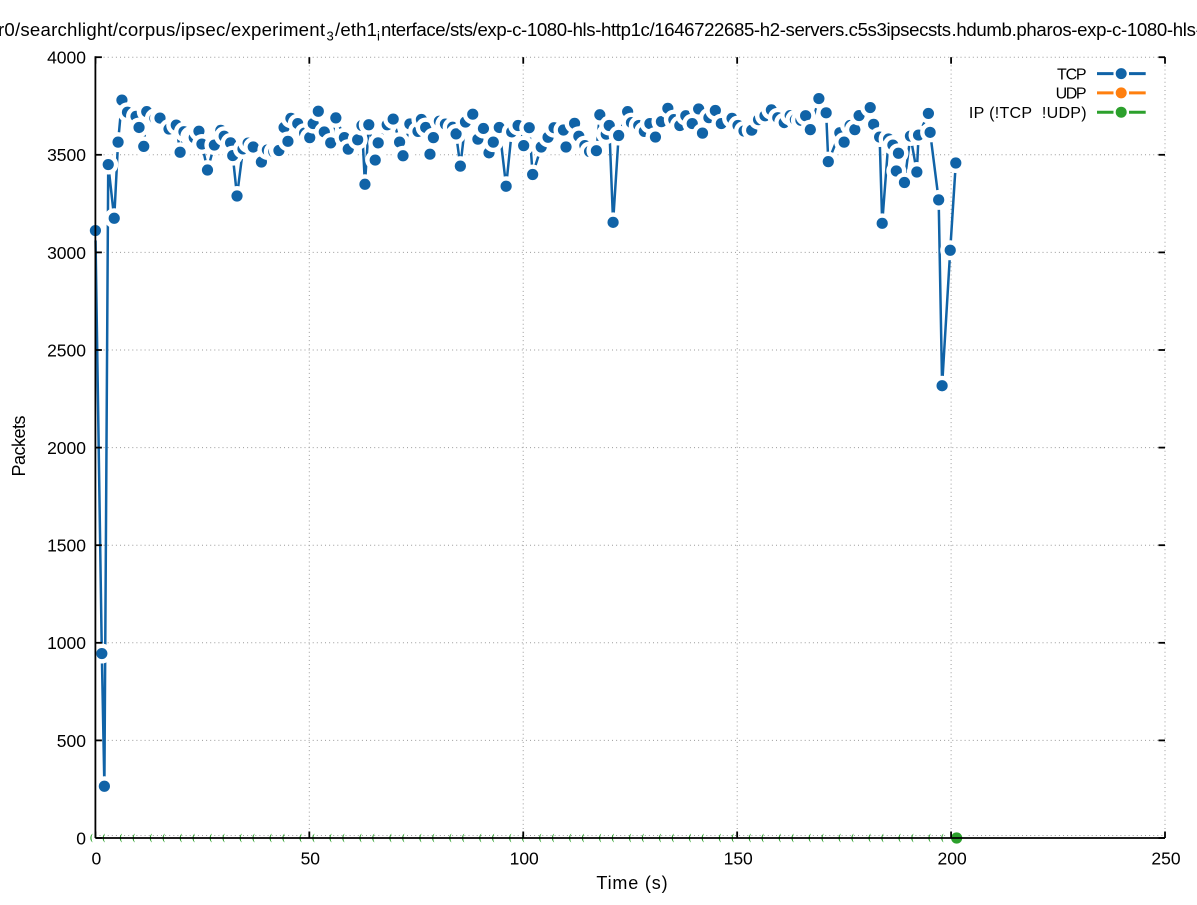 This screenshot has height=905, width=1197. Describe the element at coordinates (163, 29) in the screenshot. I see `svg-text:r0/searchlight/corpus/ipsec/ex: r0/searchlight/corpus/ipsec/experiment` at that location.